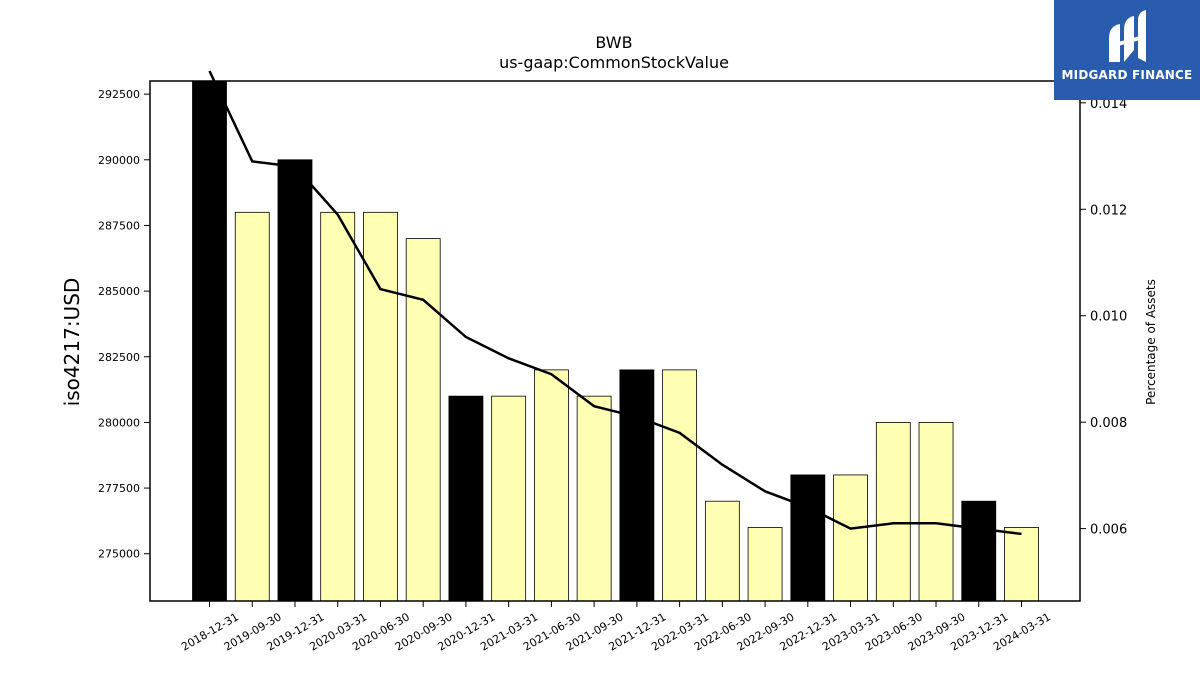 Image resolution: width=1200 pixels, height=675 pixels. I want to click on y2-tick-label: 0.008, so click(1108, 423).